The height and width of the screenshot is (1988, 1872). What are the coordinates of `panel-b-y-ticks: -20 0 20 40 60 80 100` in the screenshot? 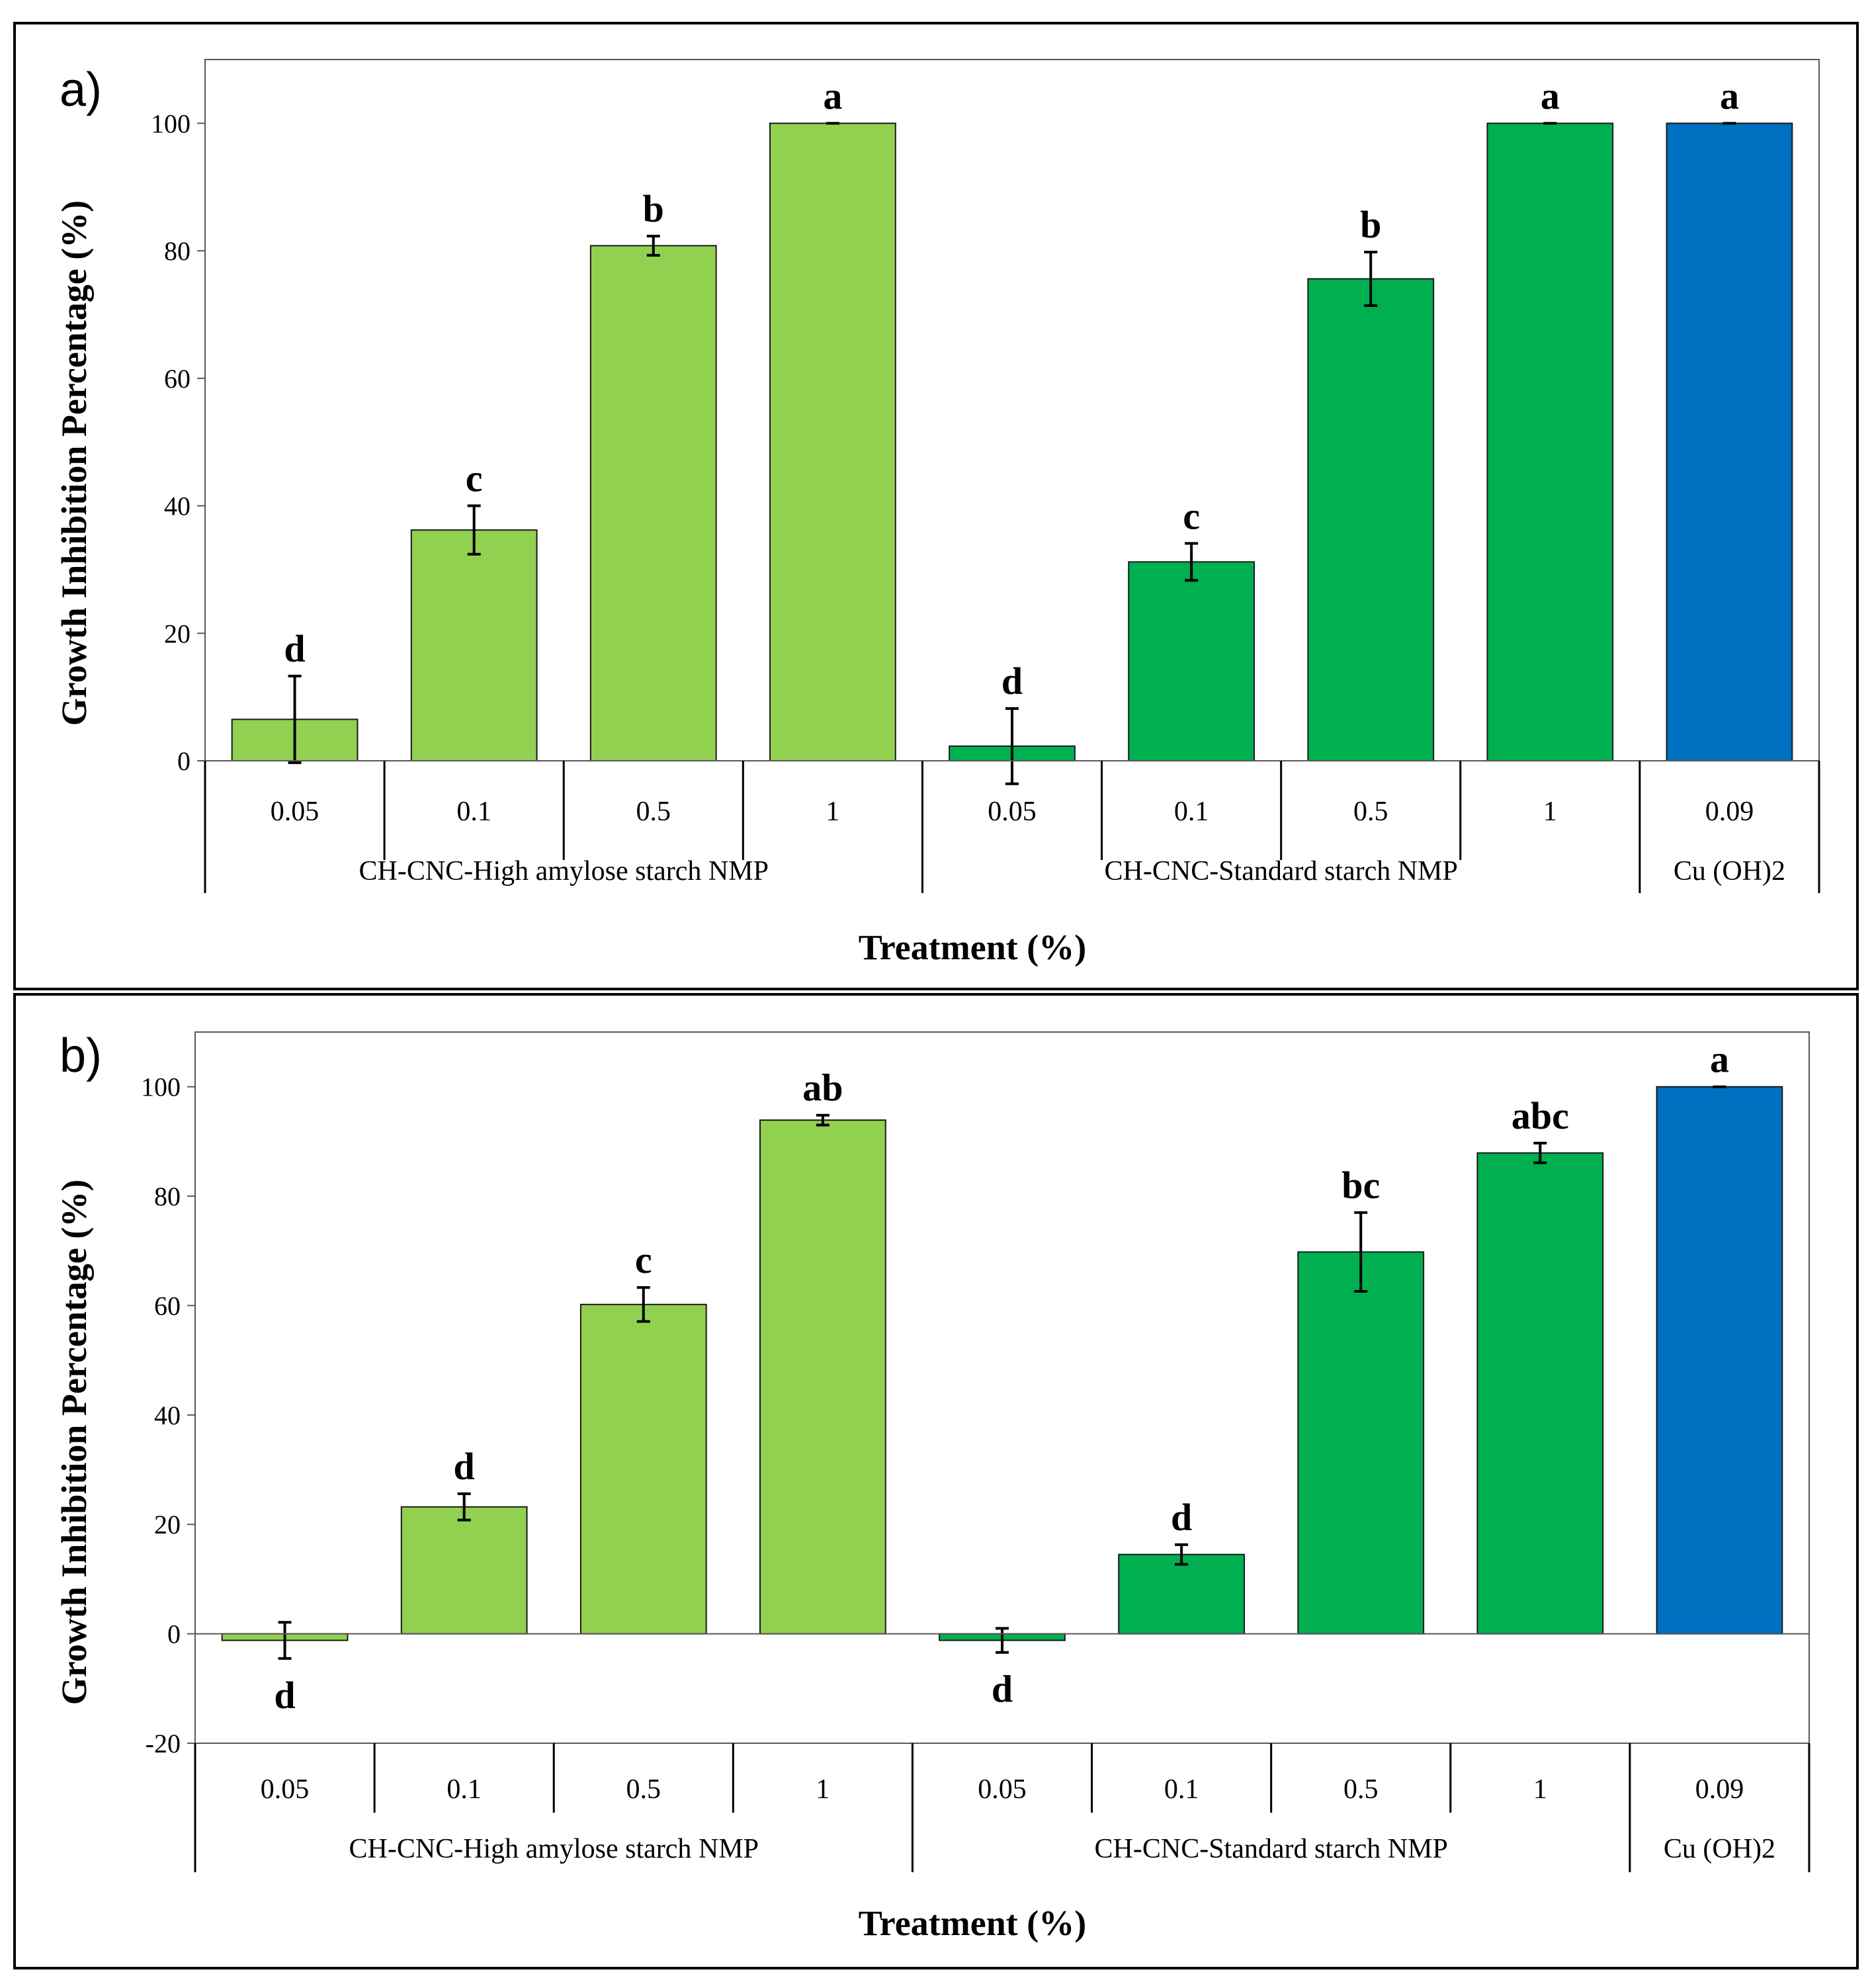 It's located at (168, 1415).